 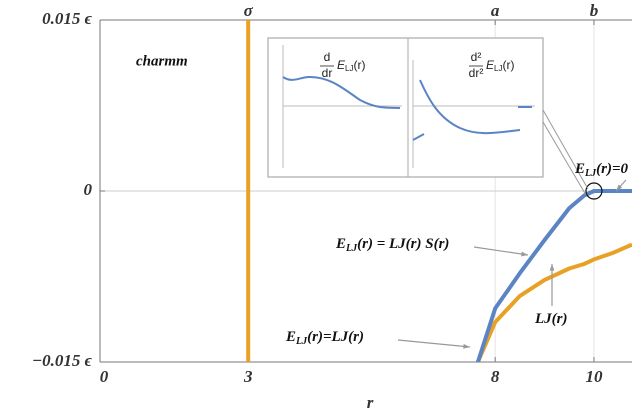 What do you see at coordinates (594, 191) in the screenshot?
I see `highlight-point` at bounding box center [594, 191].